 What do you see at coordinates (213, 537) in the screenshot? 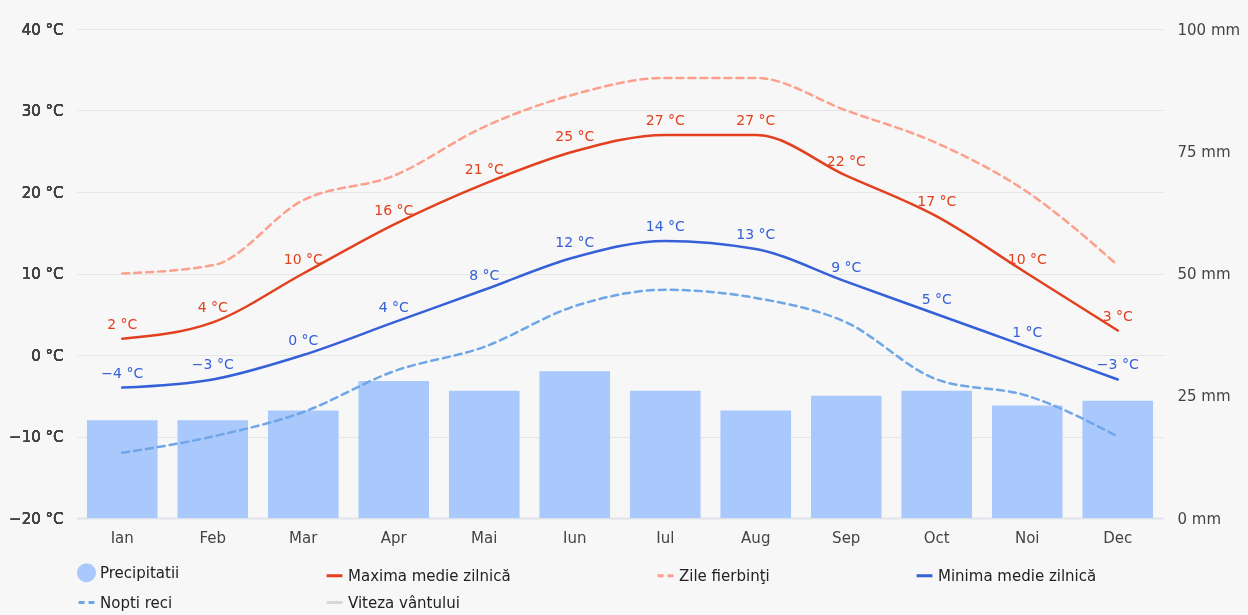
I see `x-tick-label: Feb` at bounding box center [213, 537].